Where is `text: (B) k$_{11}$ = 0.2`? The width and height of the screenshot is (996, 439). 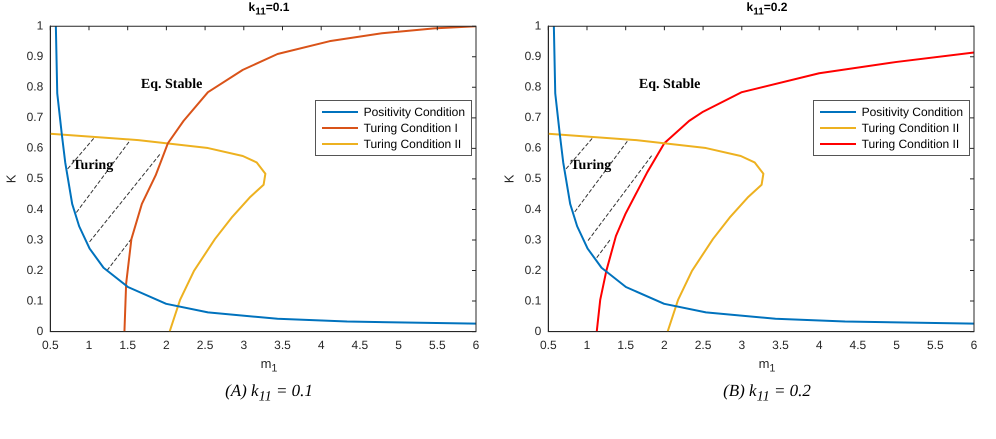
text: (B) k$_{11}$ = 0.2 is located at coordinates (767, 392).